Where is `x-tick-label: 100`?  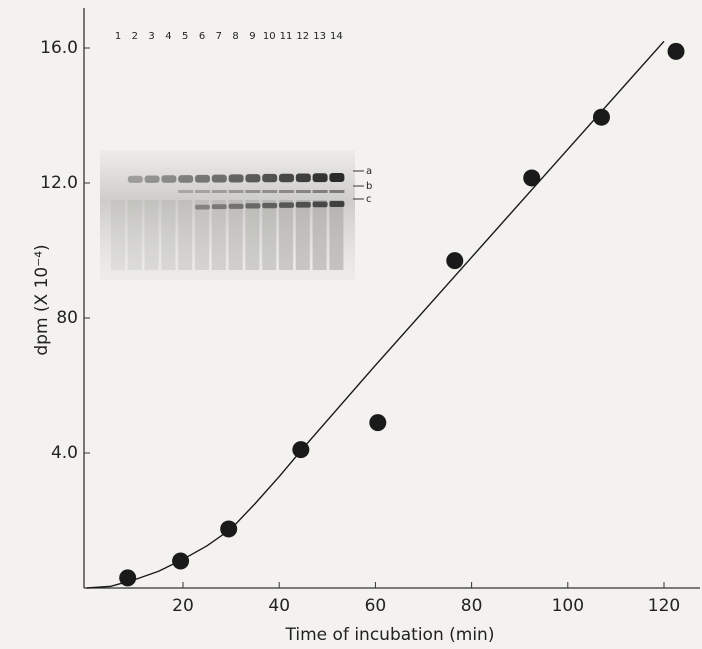 x-tick-label: 100 is located at coordinates (568, 606).